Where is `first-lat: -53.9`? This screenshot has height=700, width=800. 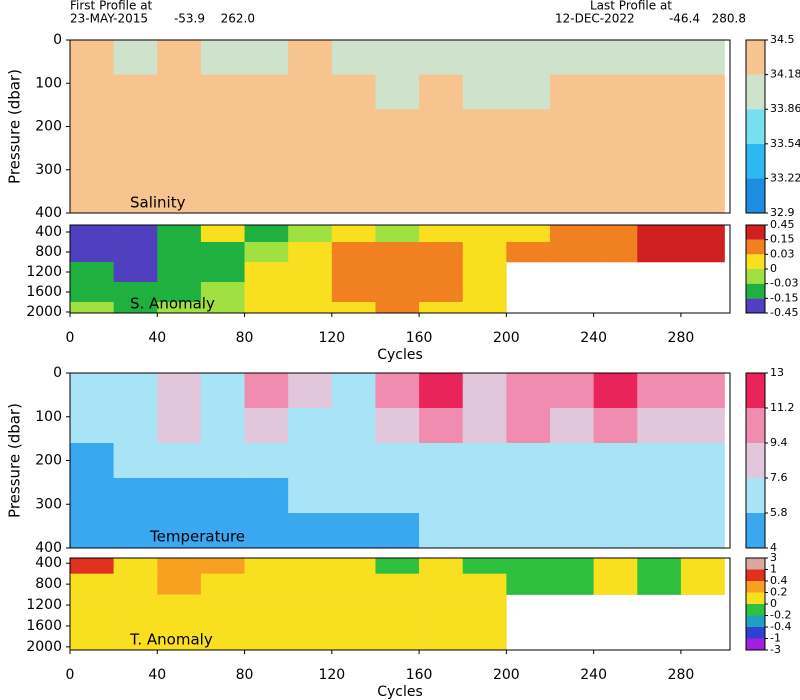 first-lat: -53.9 is located at coordinates (189, 19).